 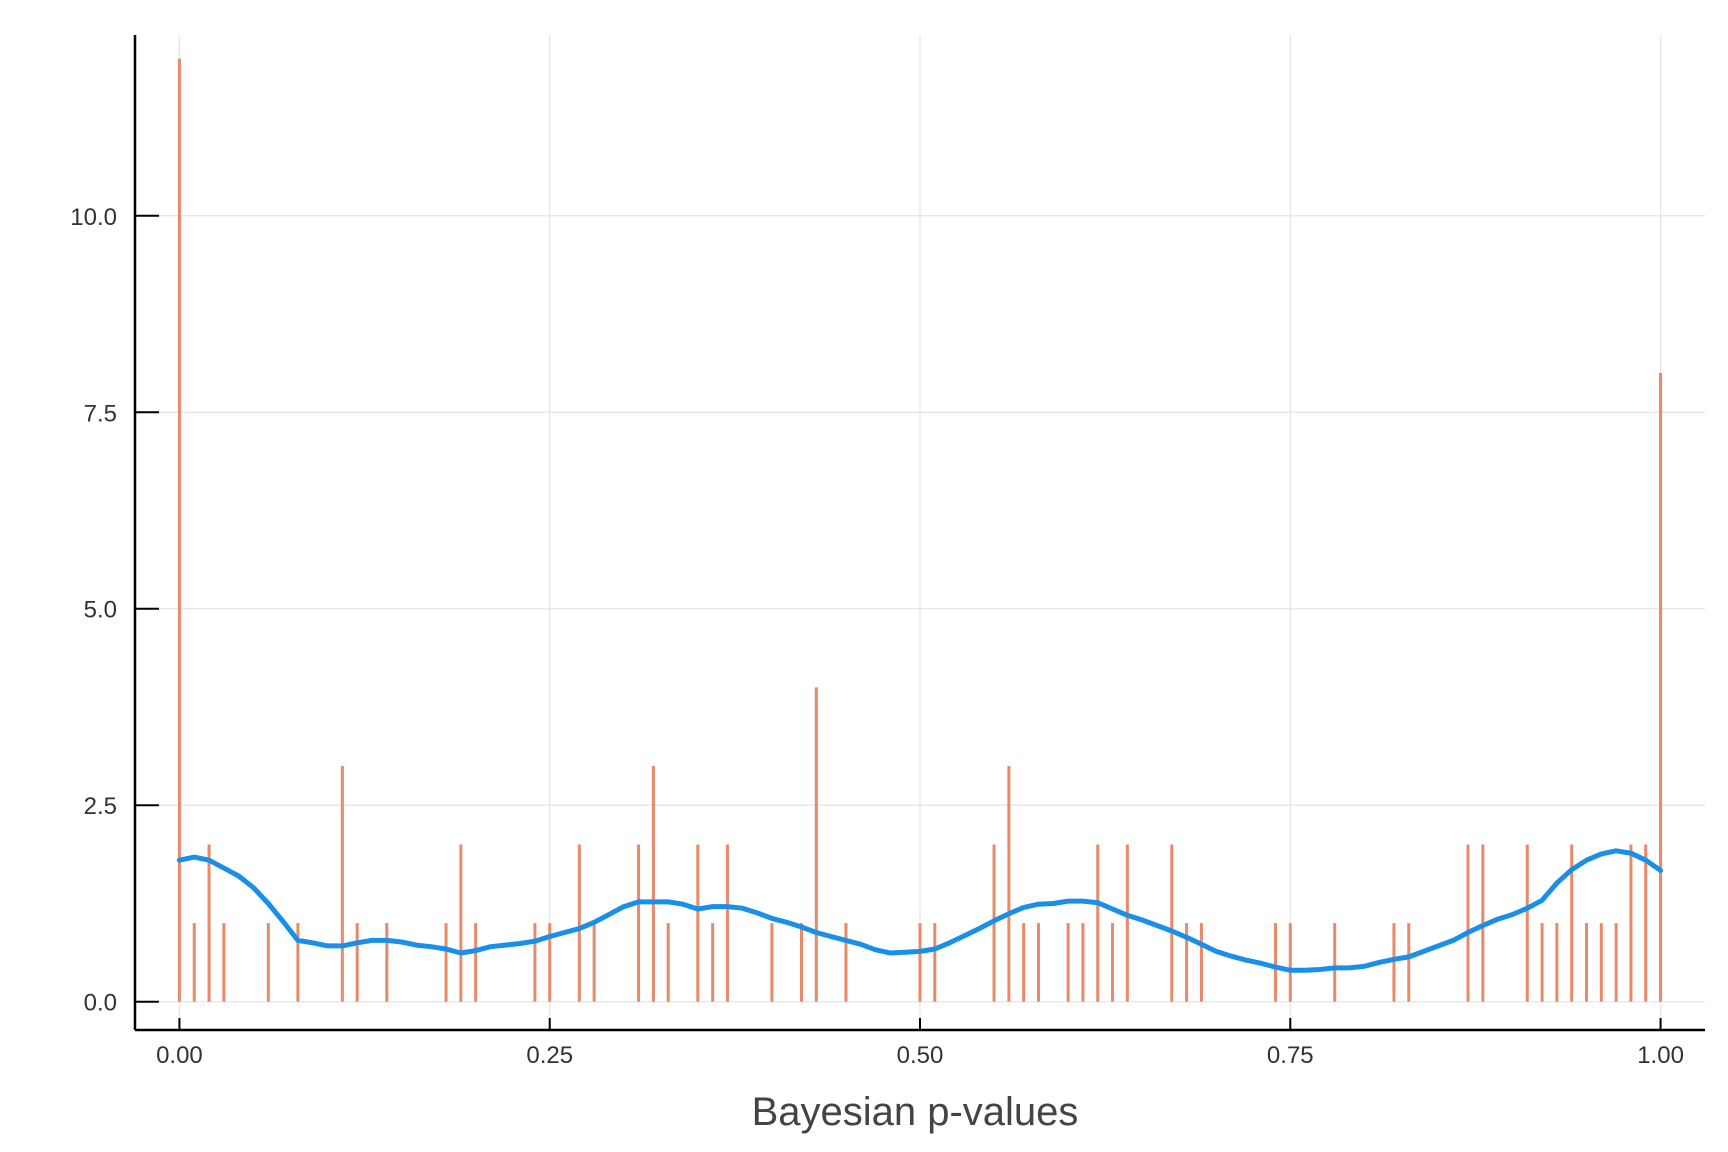 I want to click on x-tick-label: 0.50, so click(x=920, y=1055).